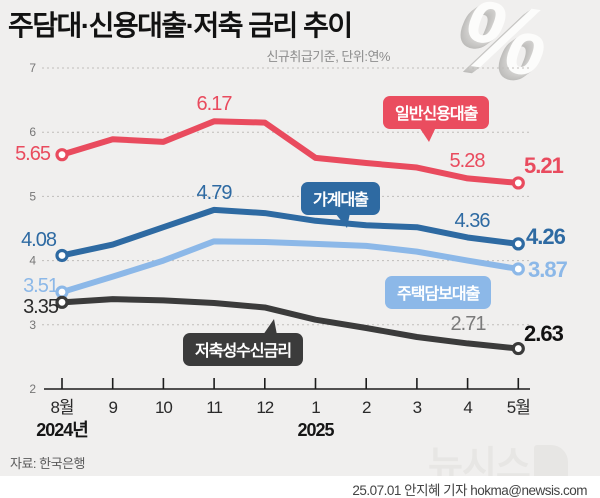  Describe the element at coordinates (341, 200) in the screenshot. I see `series-callout-label: 가계대출` at that location.